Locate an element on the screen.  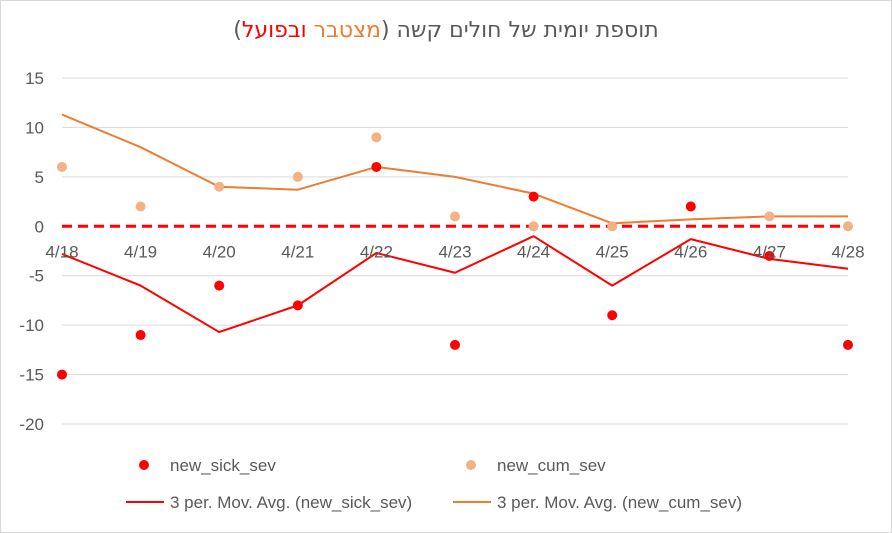
legend-marker-new-cum-sev is located at coordinates (471, 465).